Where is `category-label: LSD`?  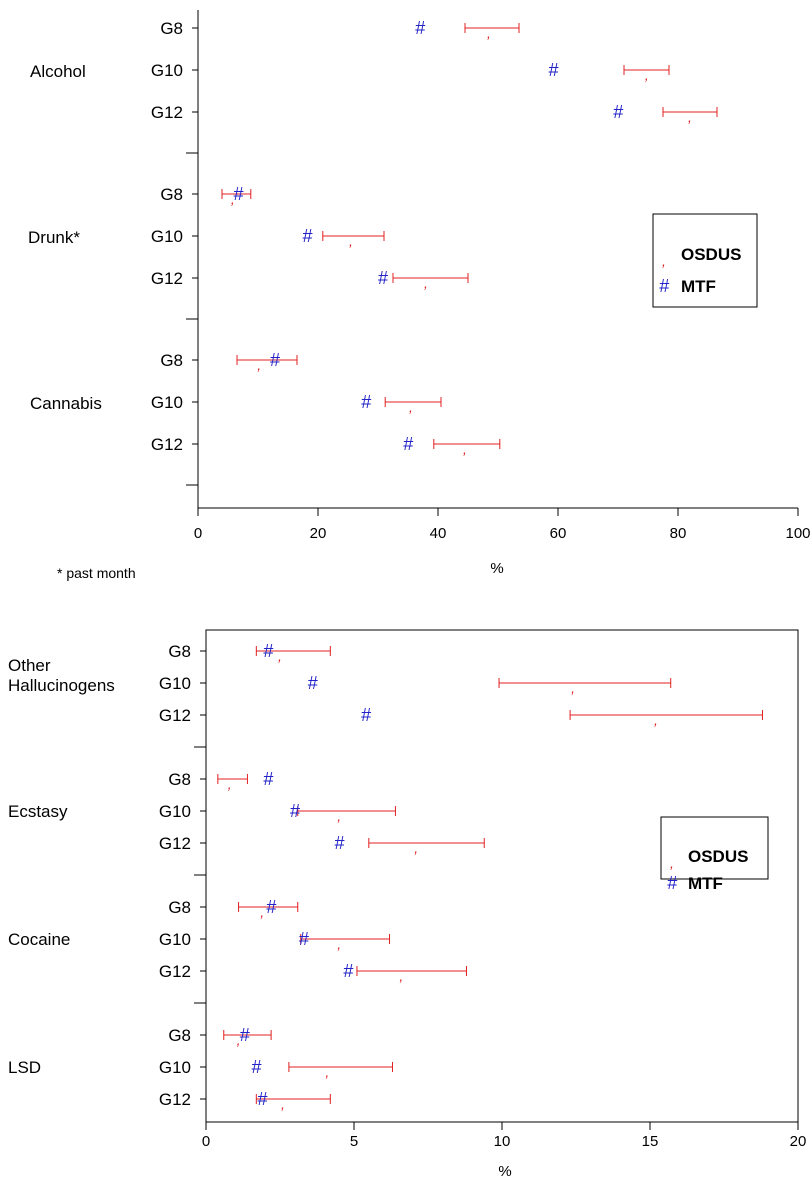
category-label: LSD is located at coordinates (24, 1067).